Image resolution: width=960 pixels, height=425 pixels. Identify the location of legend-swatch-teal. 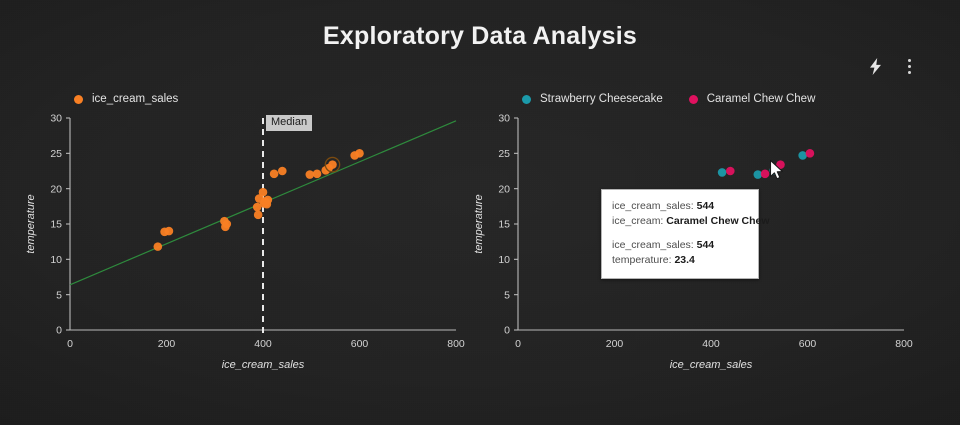
(526, 99).